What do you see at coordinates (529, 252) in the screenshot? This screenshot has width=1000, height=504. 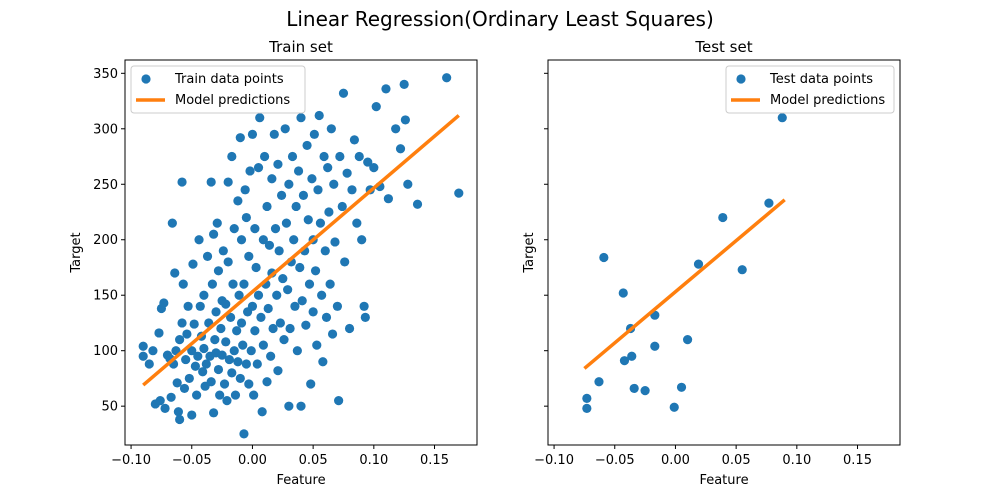 I see `subplot-2-ylabel: Target` at bounding box center [529, 252].